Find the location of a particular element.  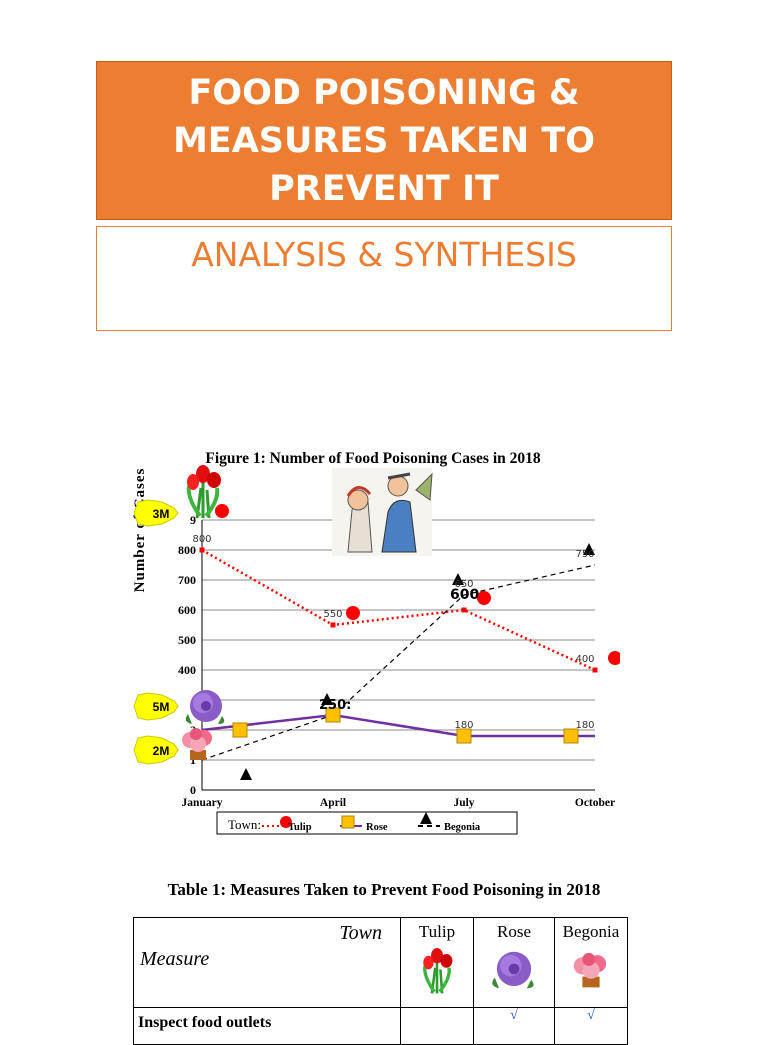

y-tick-labels: 0124005006007008009 is located at coordinates (187, 655).